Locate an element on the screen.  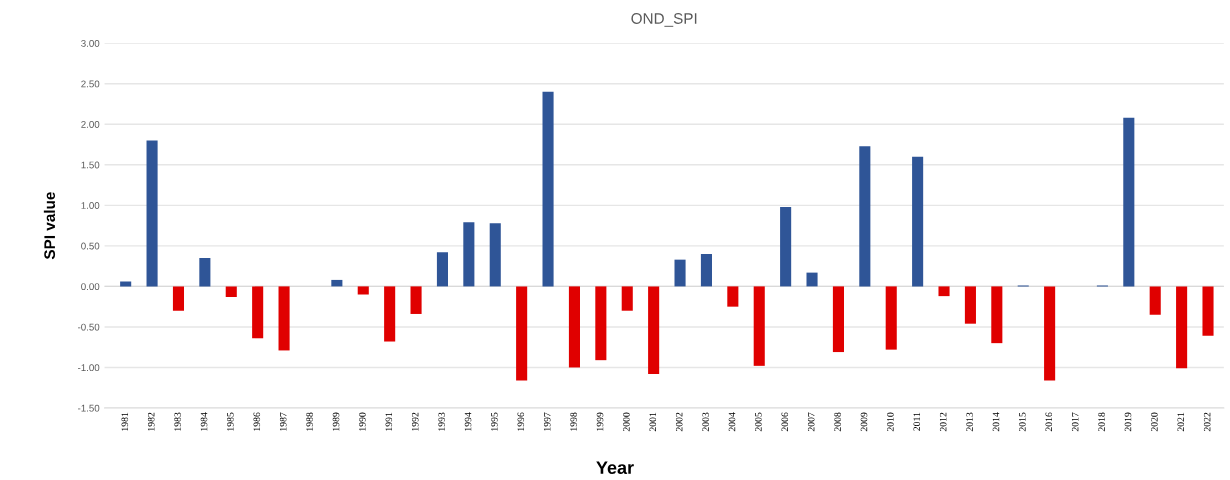
x-tick-label: 1999 is located at coordinates (600, 421).